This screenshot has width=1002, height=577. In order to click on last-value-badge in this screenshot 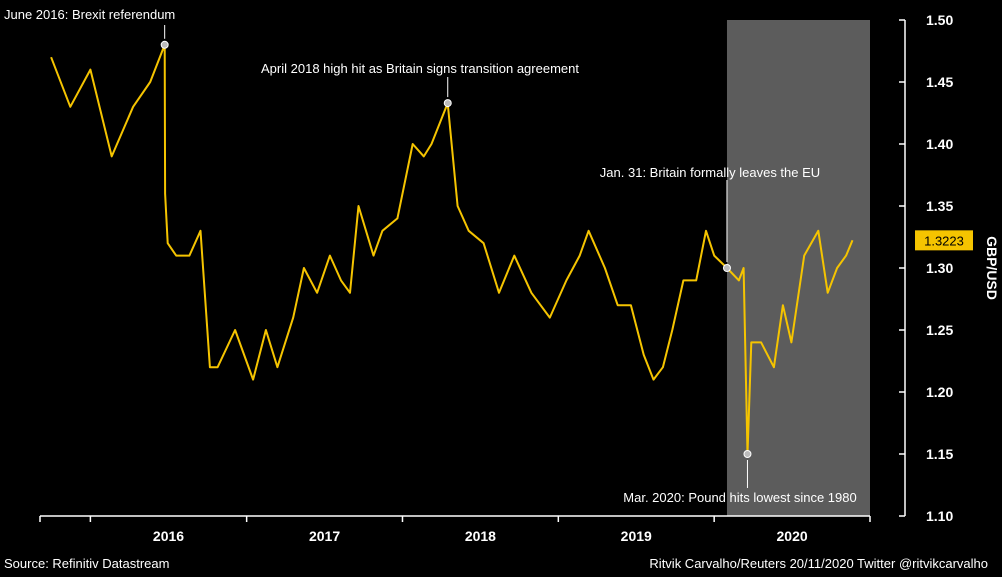, I will do `click(944, 240)`.